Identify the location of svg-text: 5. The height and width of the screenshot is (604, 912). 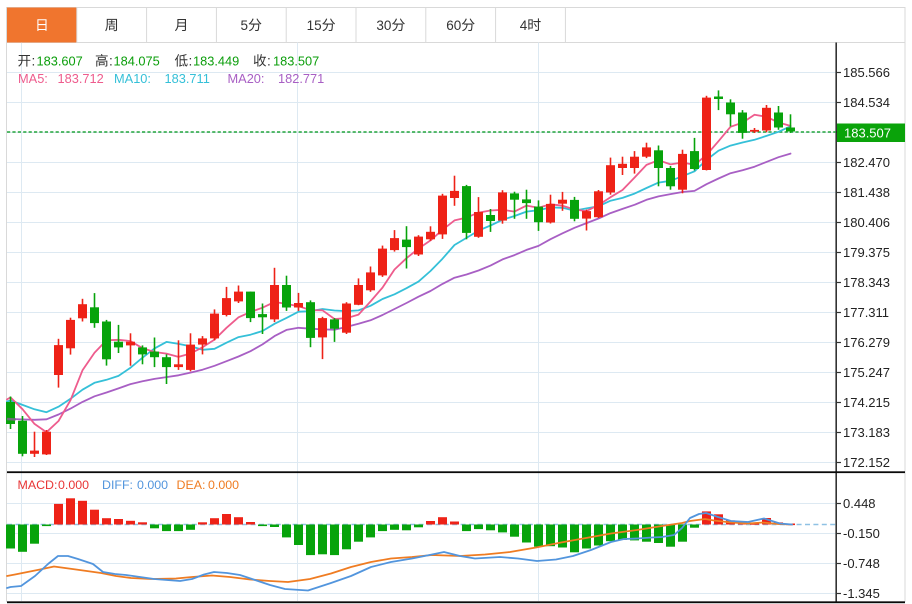
(245, 25).